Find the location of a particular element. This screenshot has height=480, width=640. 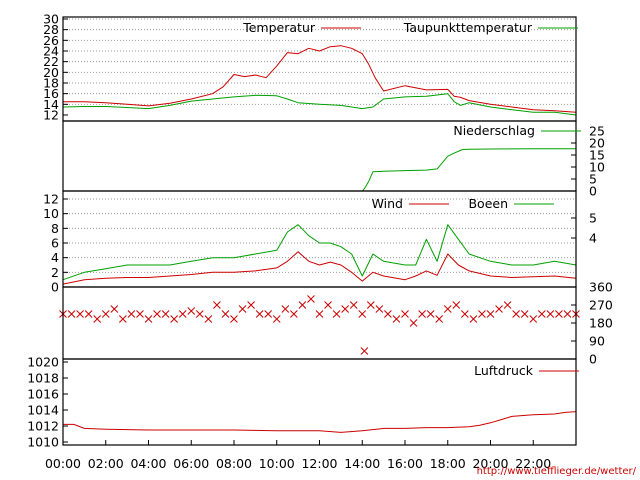

right-tick-label-wind_direction-0: 0 is located at coordinates (593, 359).